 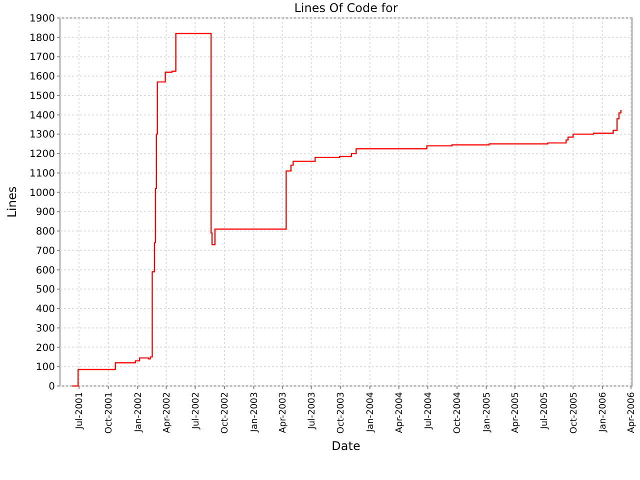 What do you see at coordinates (42, 38) in the screenshot?
I see `y-tick-label: 1800` at bounding box center [42, 38].